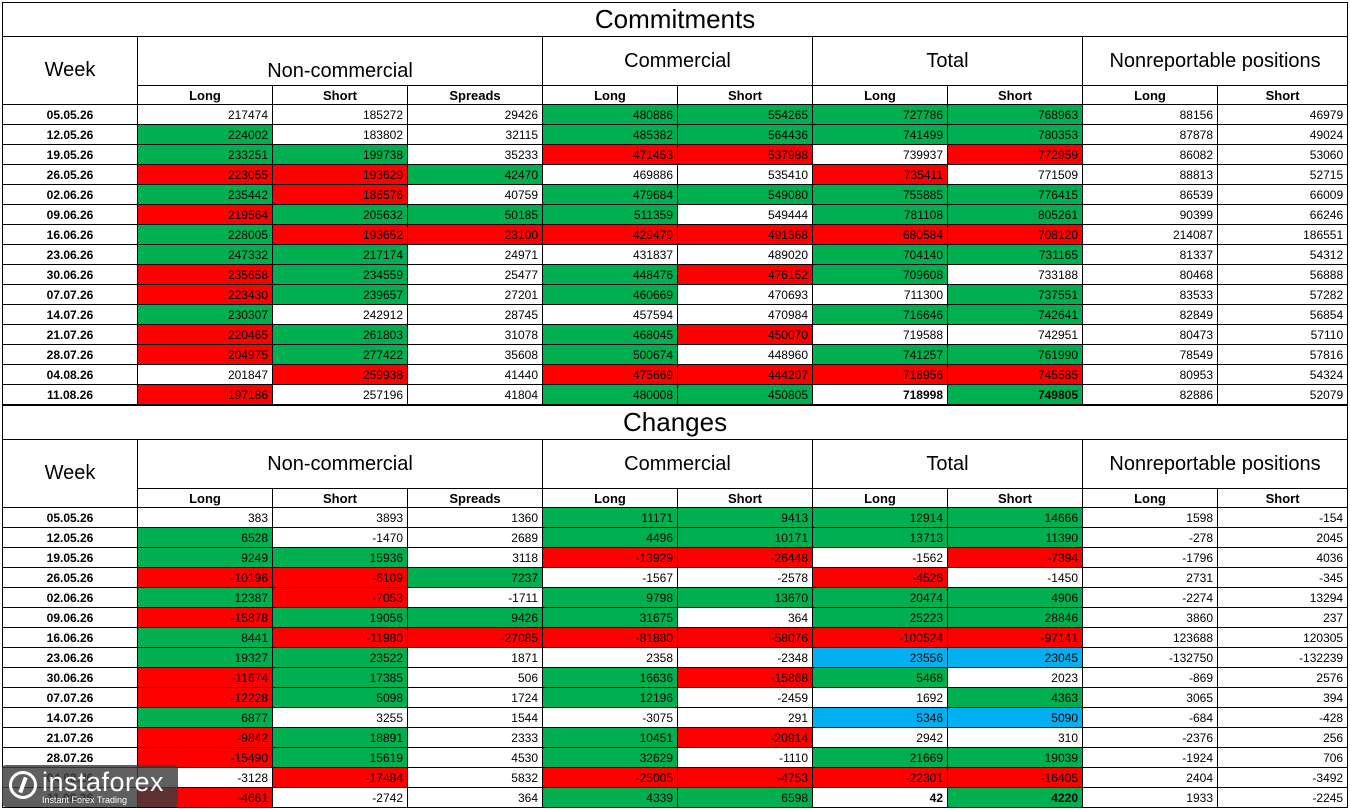  I want to click on nc-long-cell: 204975, so click(205, 354).